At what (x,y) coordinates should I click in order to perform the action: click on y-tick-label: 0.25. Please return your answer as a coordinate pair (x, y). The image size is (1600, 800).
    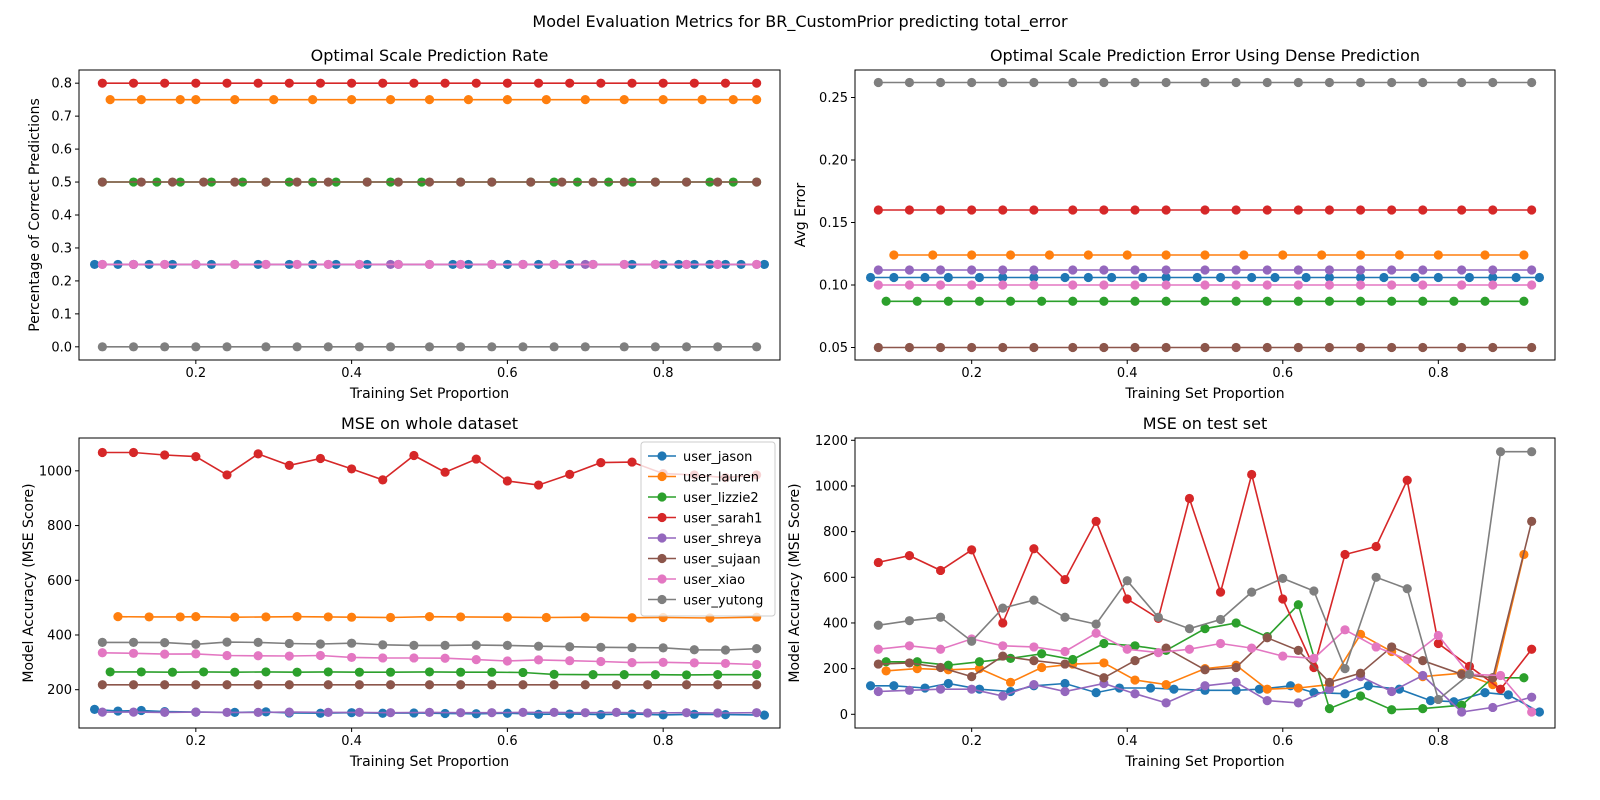
    Looking at the image, I should click on (833, 98).